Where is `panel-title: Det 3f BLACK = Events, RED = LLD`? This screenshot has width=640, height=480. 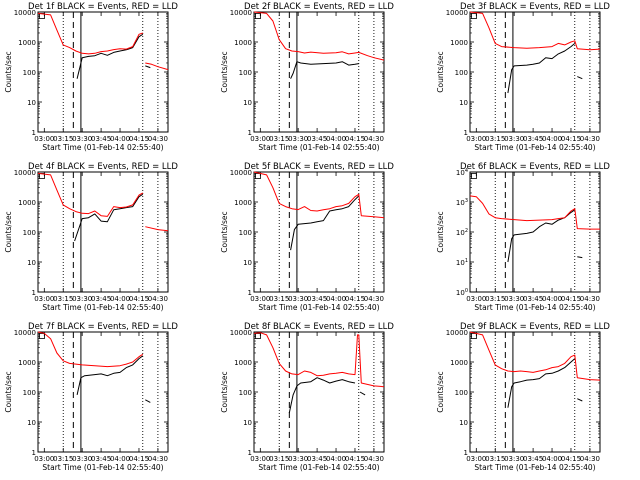
panel-title: Det 3f BLACK = Events, RED = LLD is located at coordinates (535, 7).